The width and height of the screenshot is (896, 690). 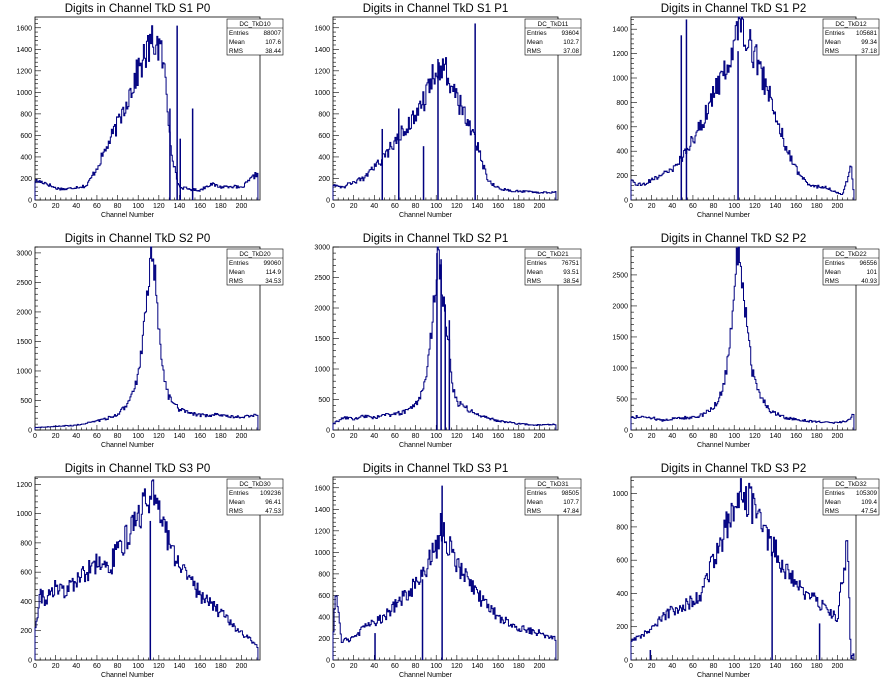 I want to click on stats-rms-value: 47.54, so click(x=869, y=511).